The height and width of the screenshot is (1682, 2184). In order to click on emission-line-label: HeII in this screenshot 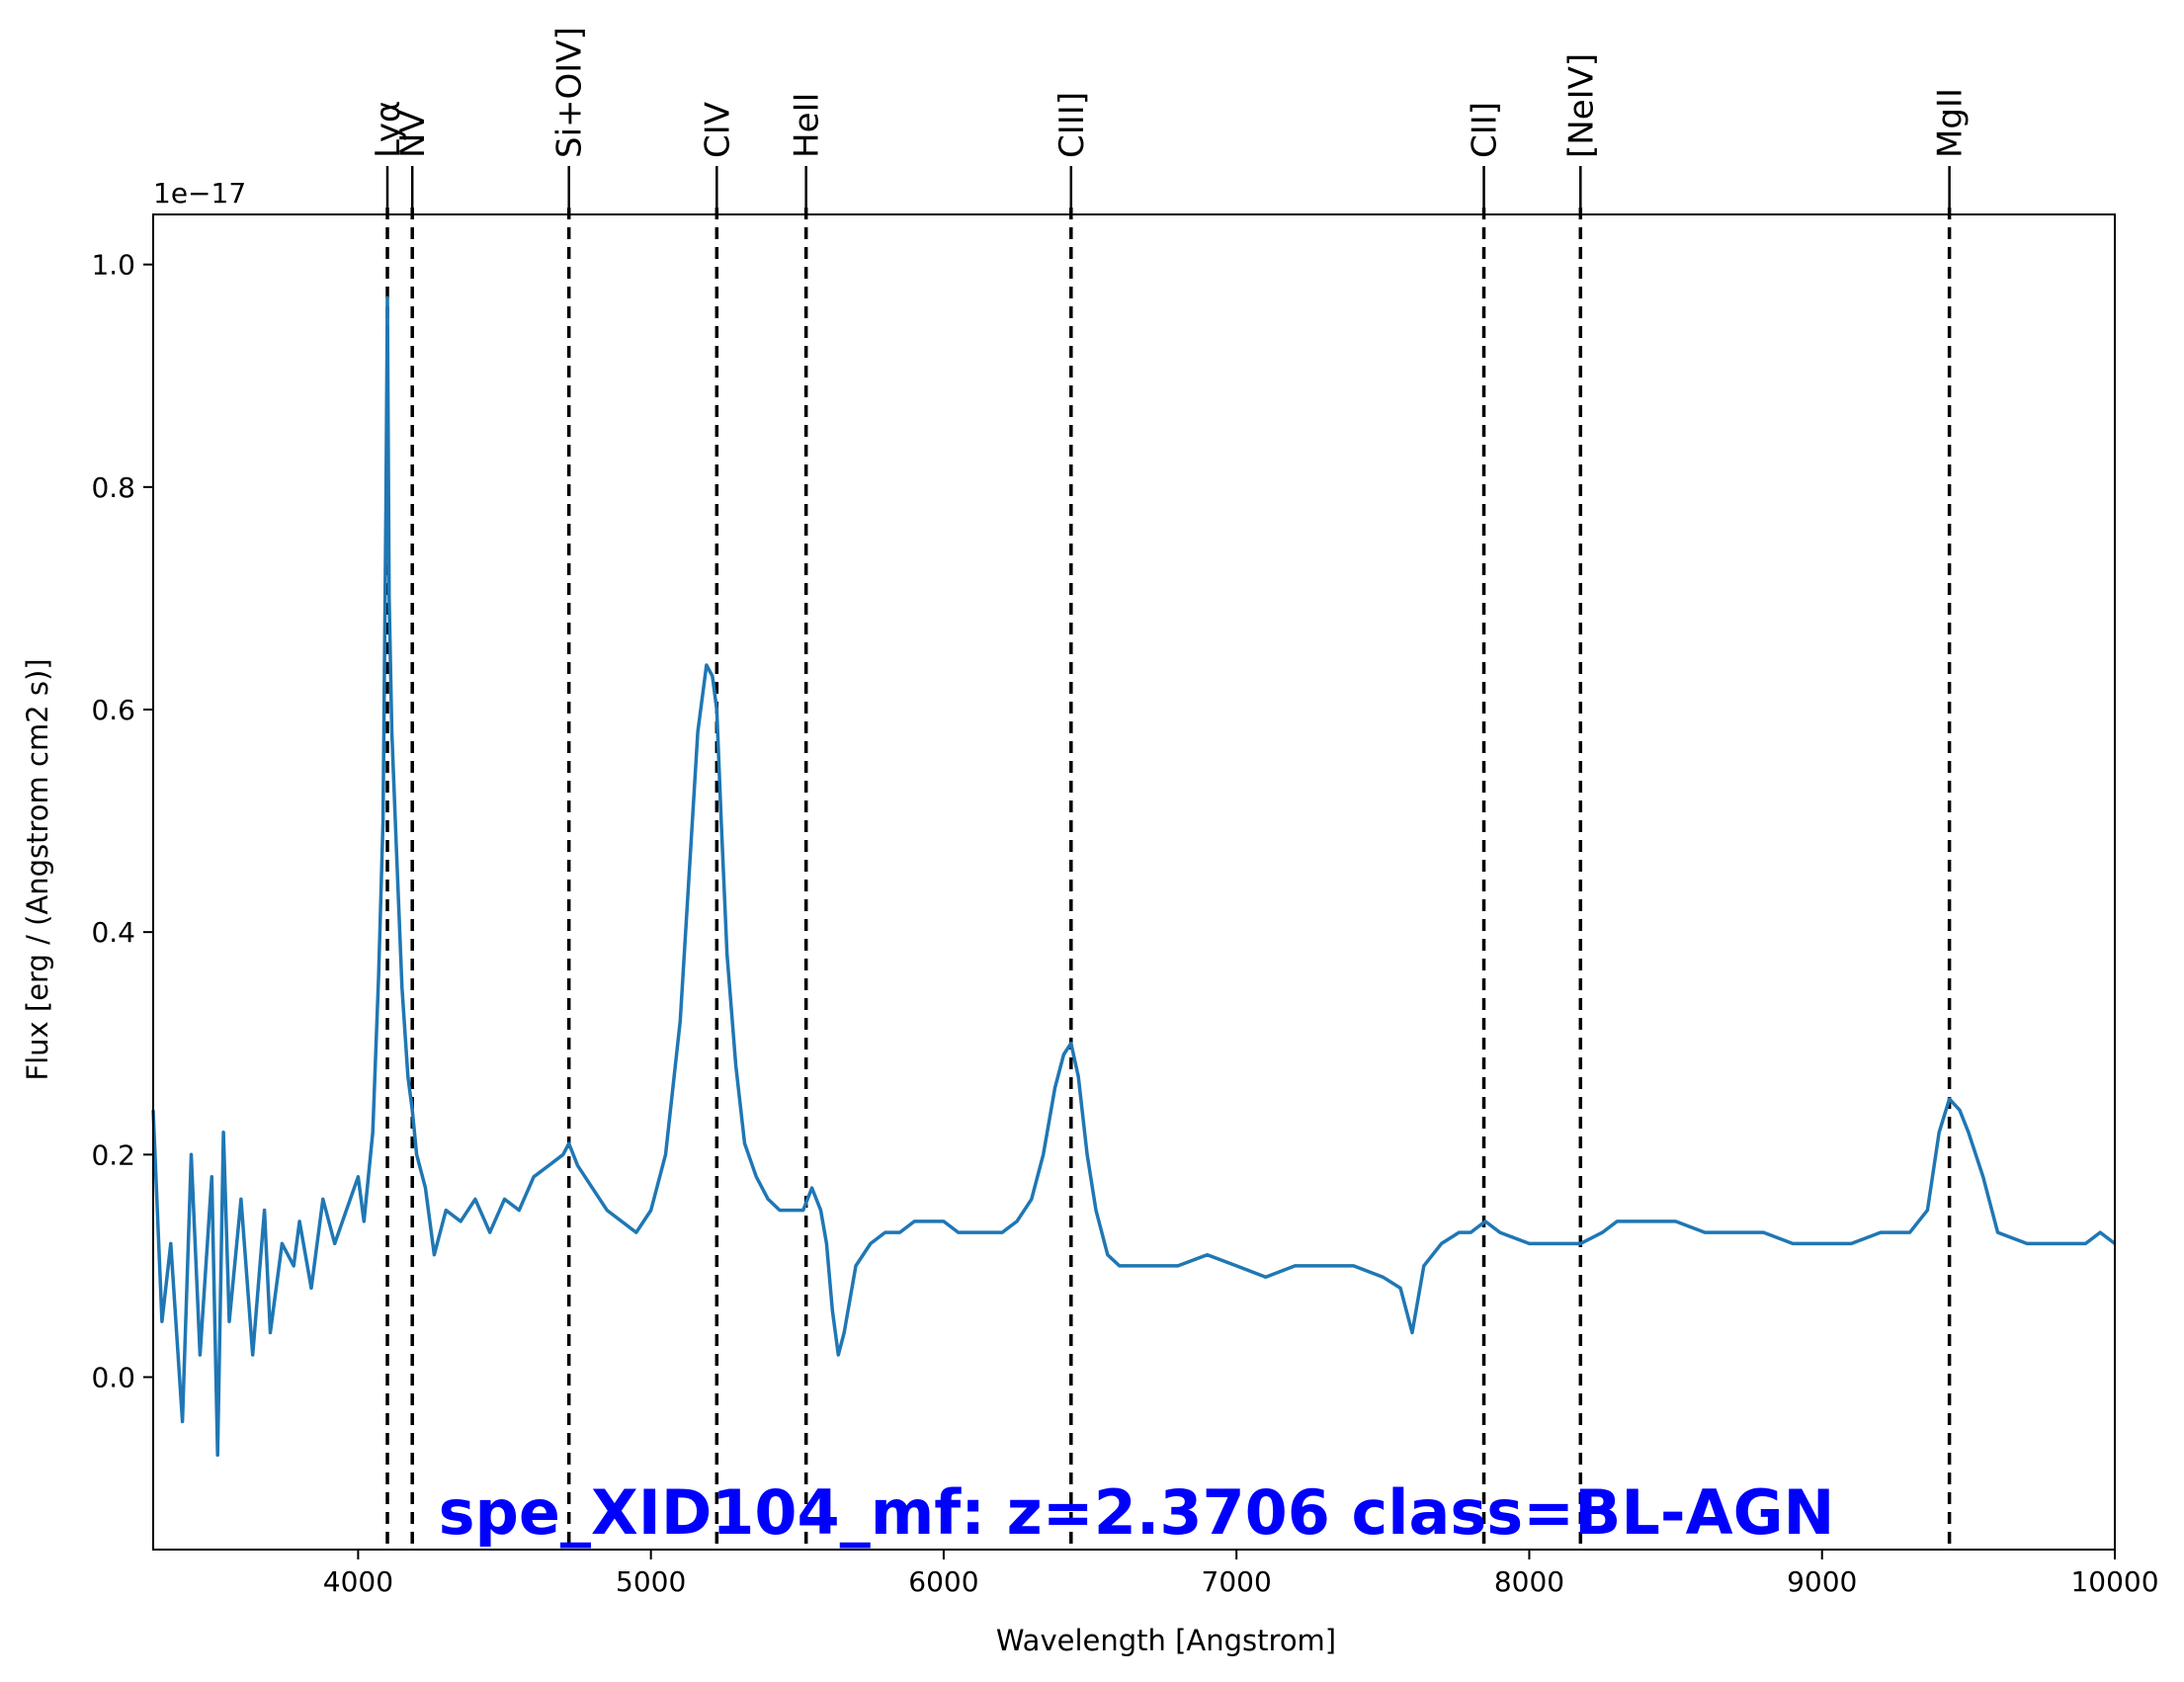, I will do `click(807, 125)`.